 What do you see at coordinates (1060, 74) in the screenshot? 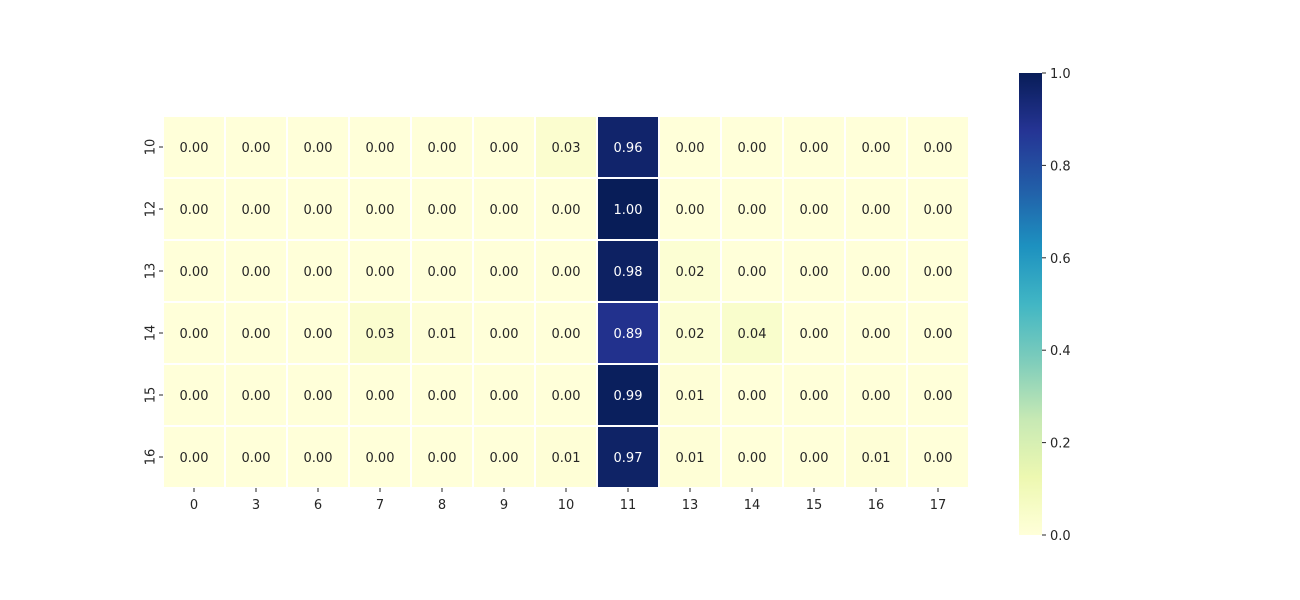
I see `colorbar-tick-label: 1.0` at bounding box center [1060, 74].